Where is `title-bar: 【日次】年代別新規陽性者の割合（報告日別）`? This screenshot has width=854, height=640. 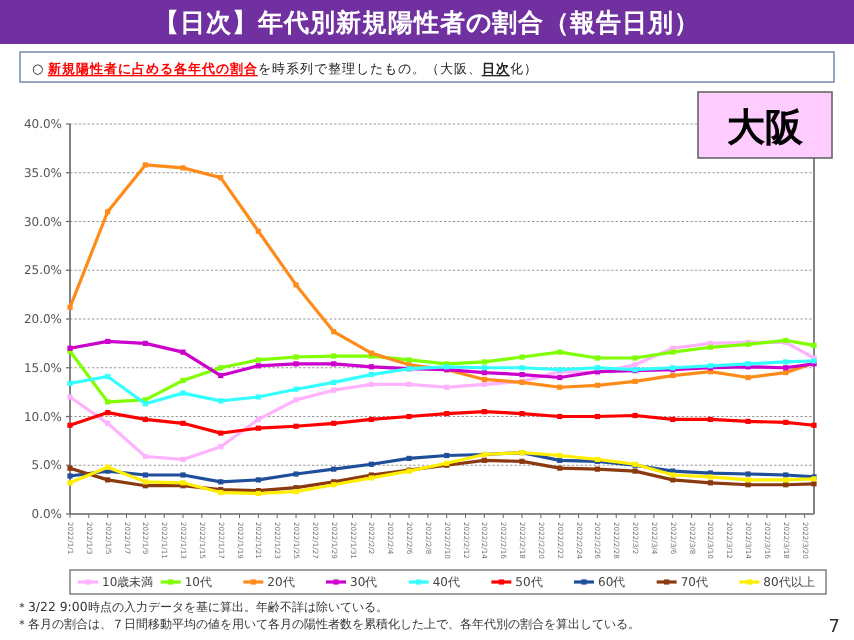
title-bar: 【日次】年代別新規陽性者の割合（報告日別） is located at coordinates (427, 22).